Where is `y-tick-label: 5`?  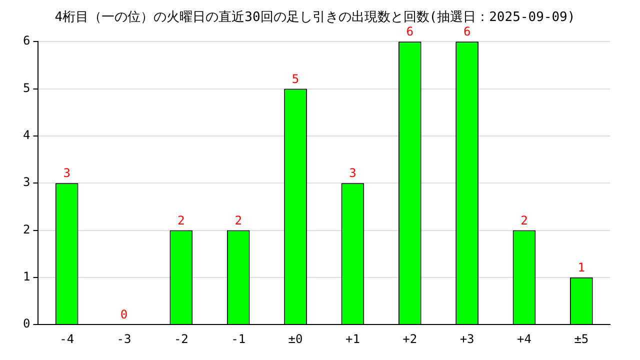
y-tick-label: 5 is located at coordinates (26, 87).